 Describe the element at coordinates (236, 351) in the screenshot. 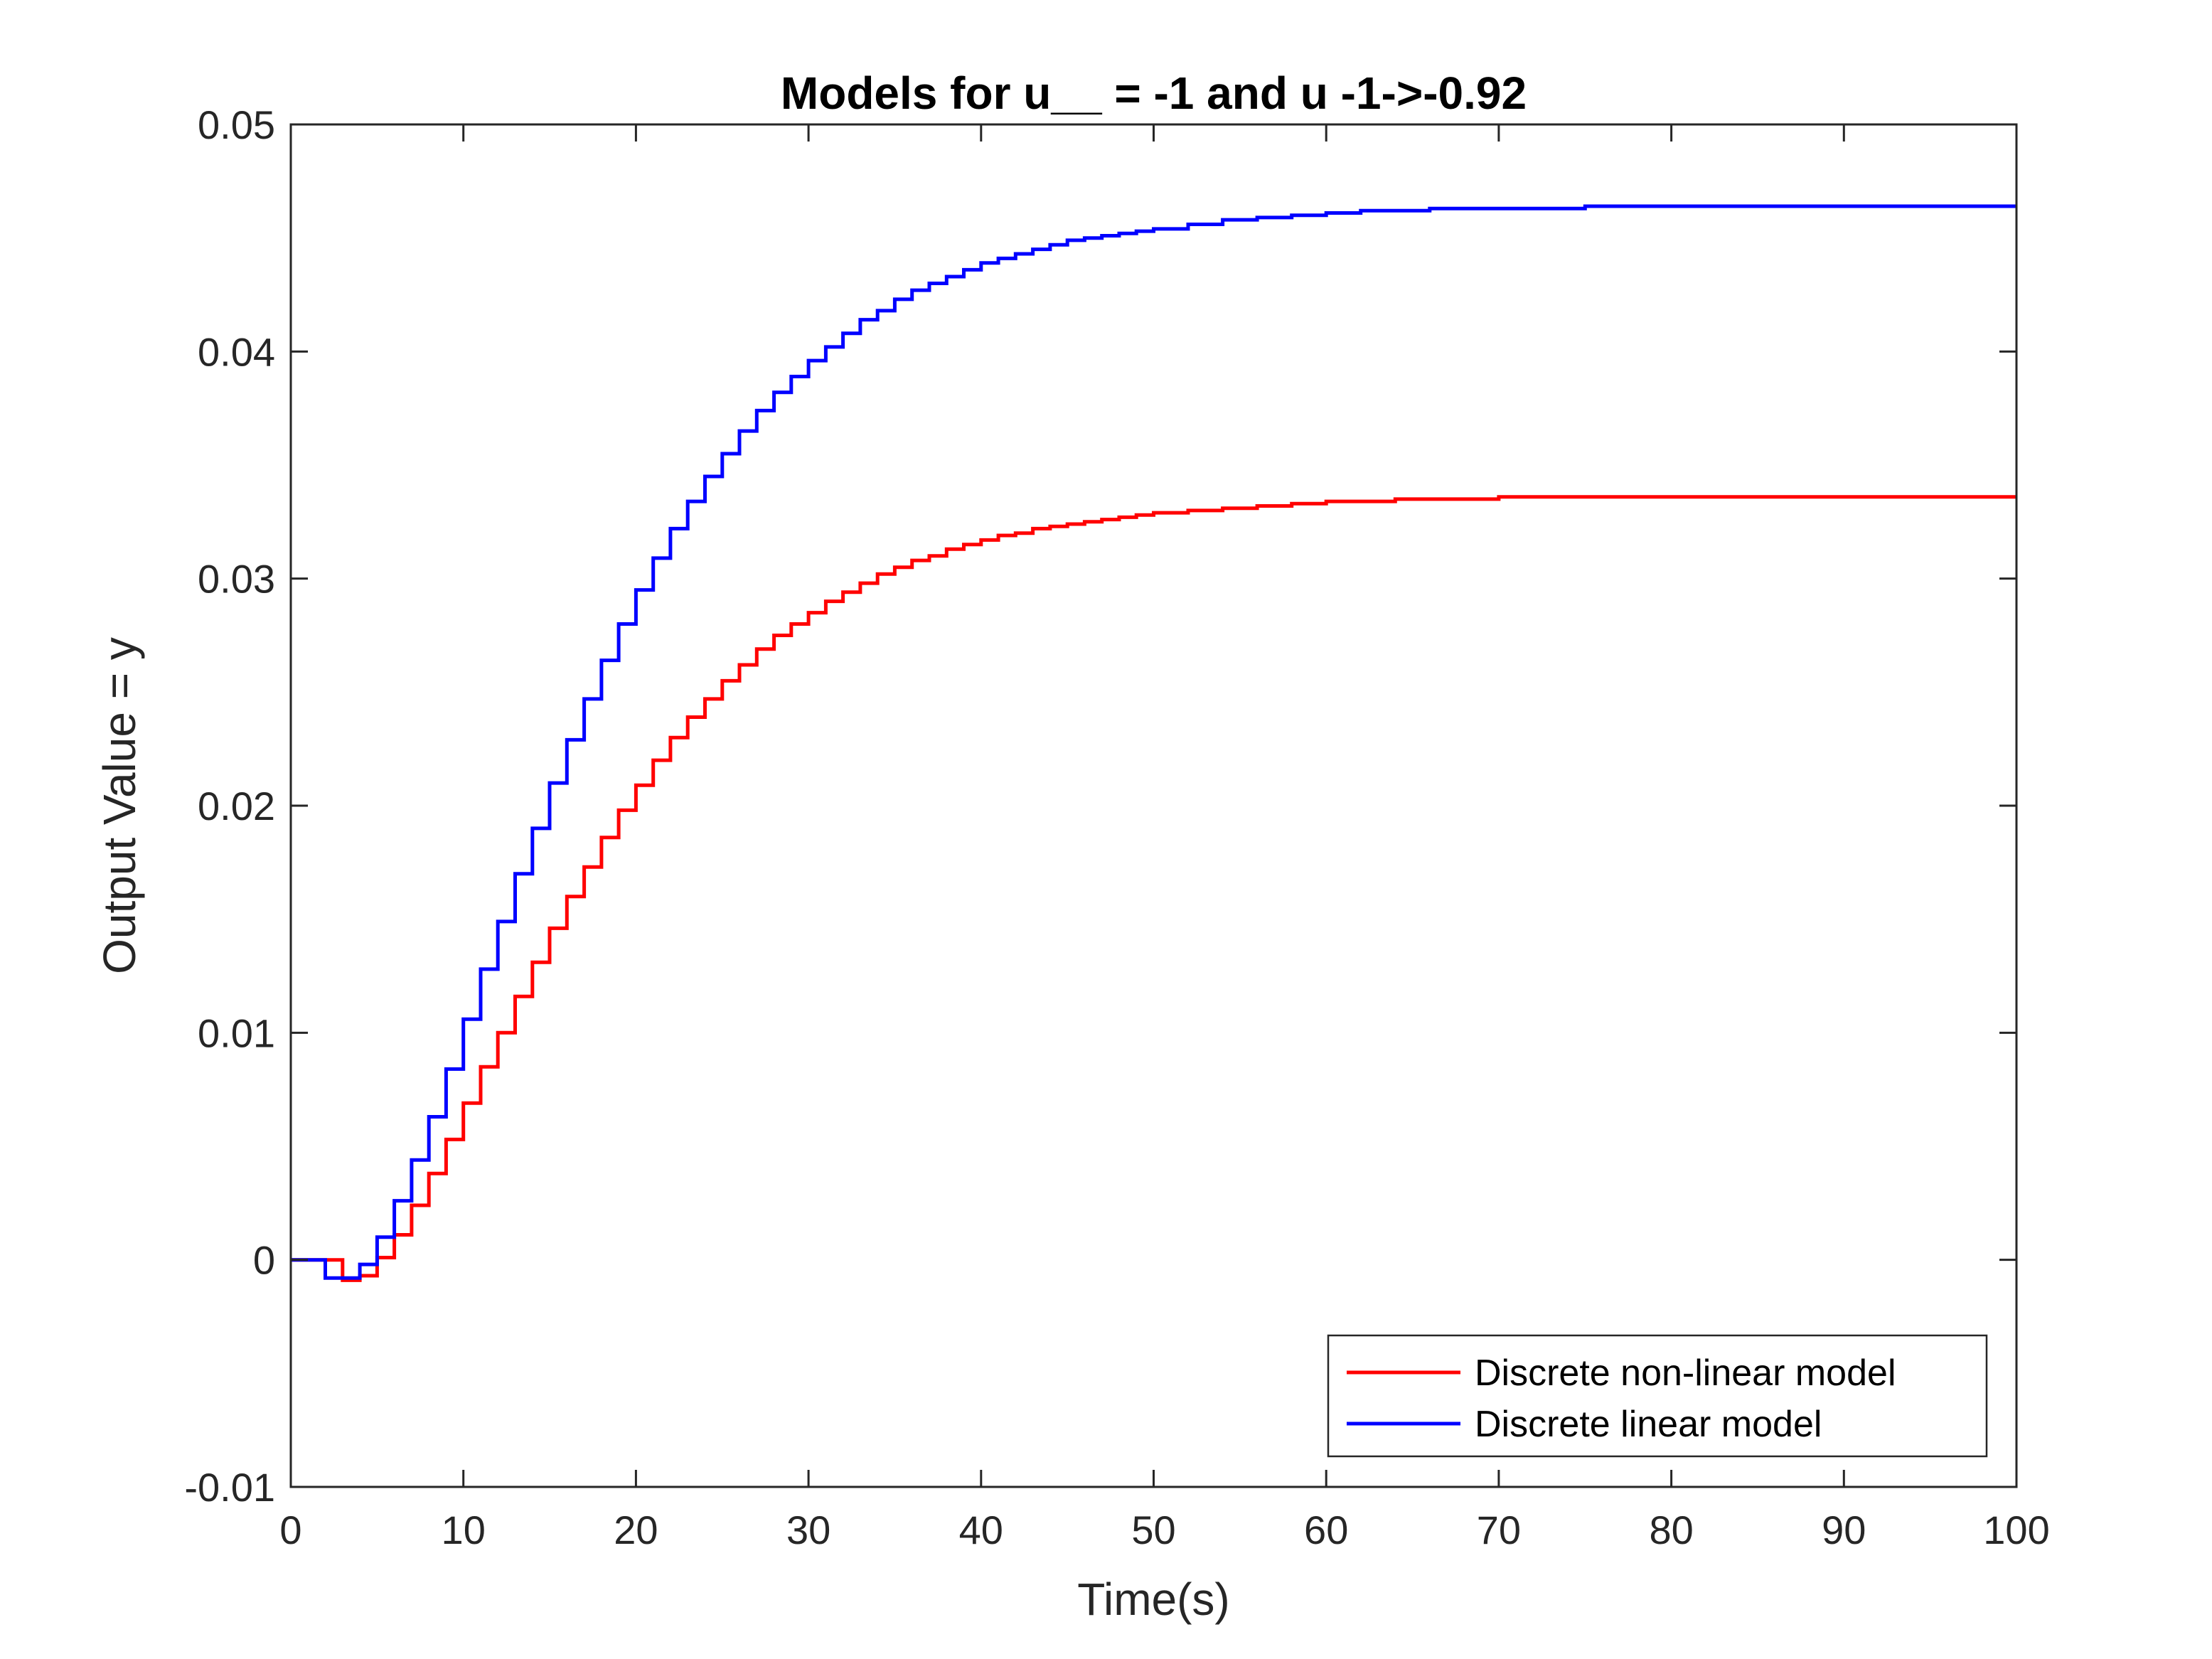

I see `y-tick-label: 0.04` at that location.